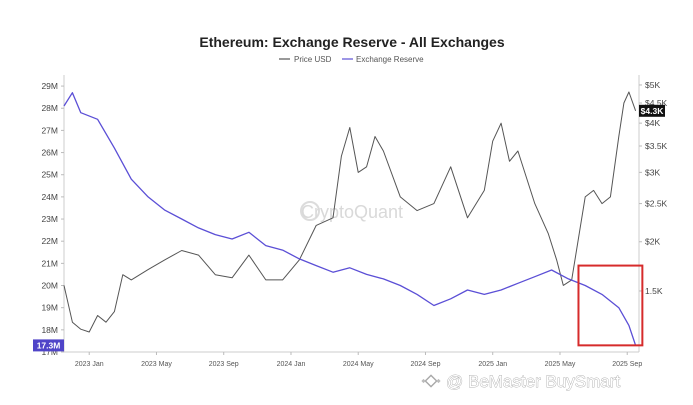 The width and height of the screenshot is (693, 405). I want to click on left-current-badge: 17.3M, so click(48, 345).